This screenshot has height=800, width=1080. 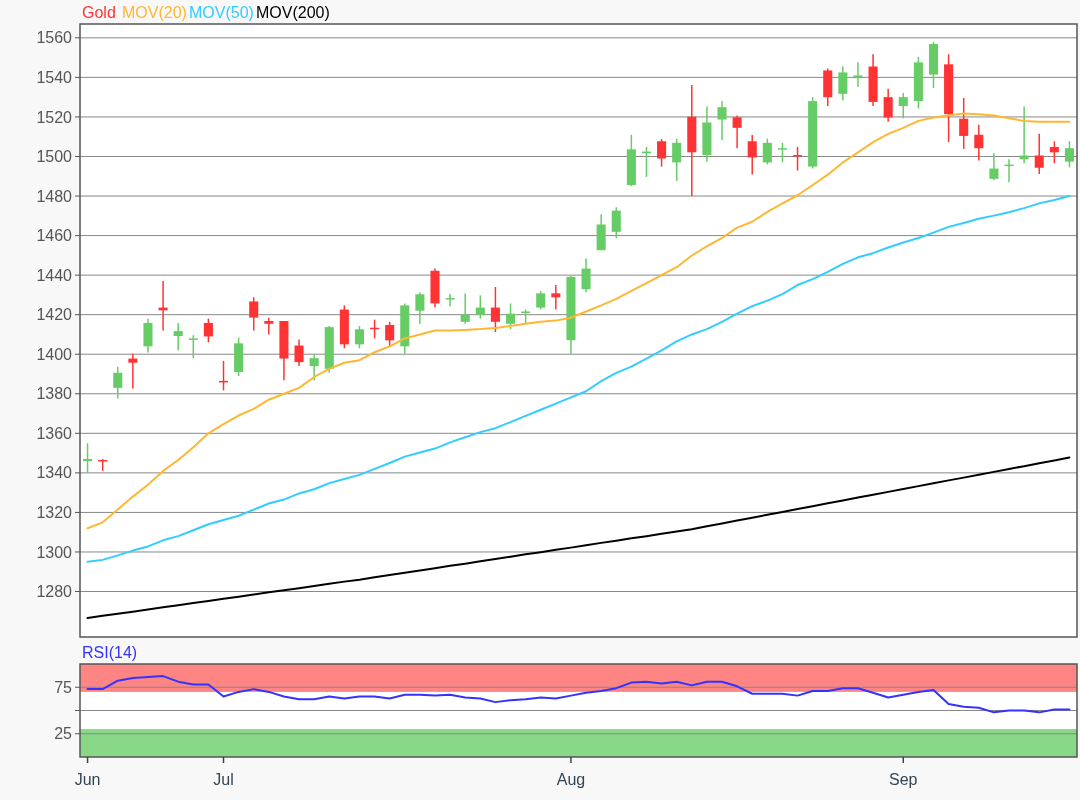 I want to click on y-tick-label: 1440, so click(x=54, y=275).